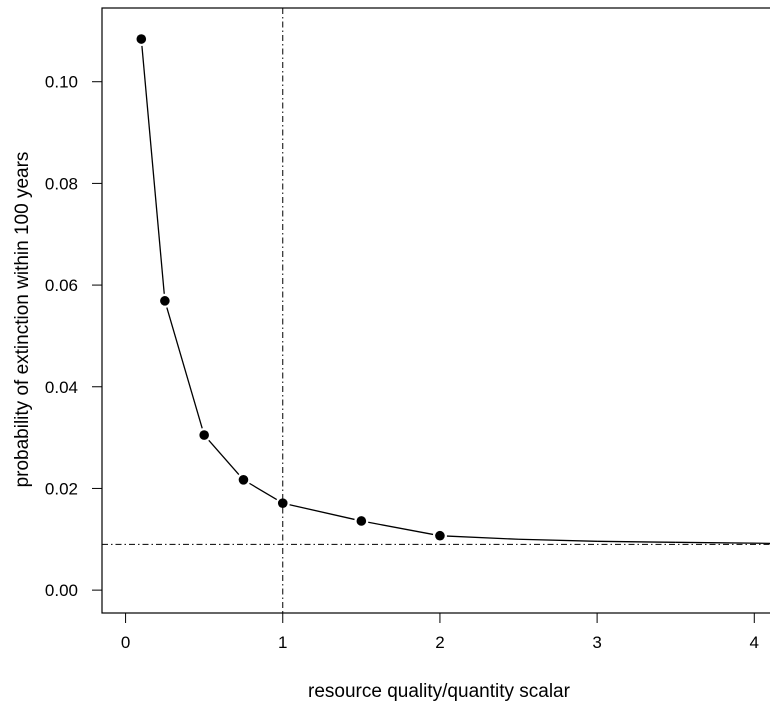 The image size is (770, 709). I want to click on y-tick-label: 0.10, so click(61, 82).